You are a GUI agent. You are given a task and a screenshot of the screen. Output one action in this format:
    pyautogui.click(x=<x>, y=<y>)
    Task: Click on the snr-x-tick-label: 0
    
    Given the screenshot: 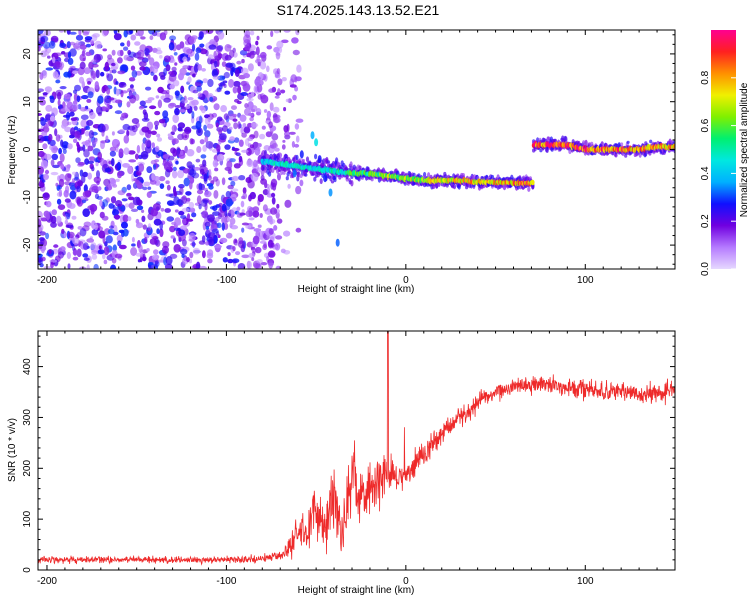 What is the action you would take?
    pyautogui.click(x=406, y=581)
    